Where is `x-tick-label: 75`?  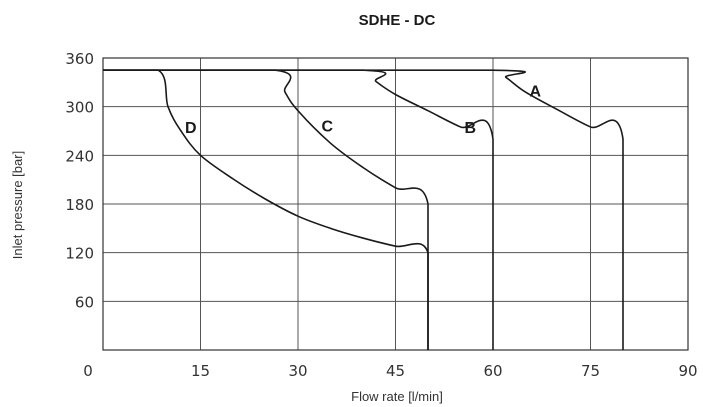 x-tick-label: 75 is located at coordinates (590, 371).